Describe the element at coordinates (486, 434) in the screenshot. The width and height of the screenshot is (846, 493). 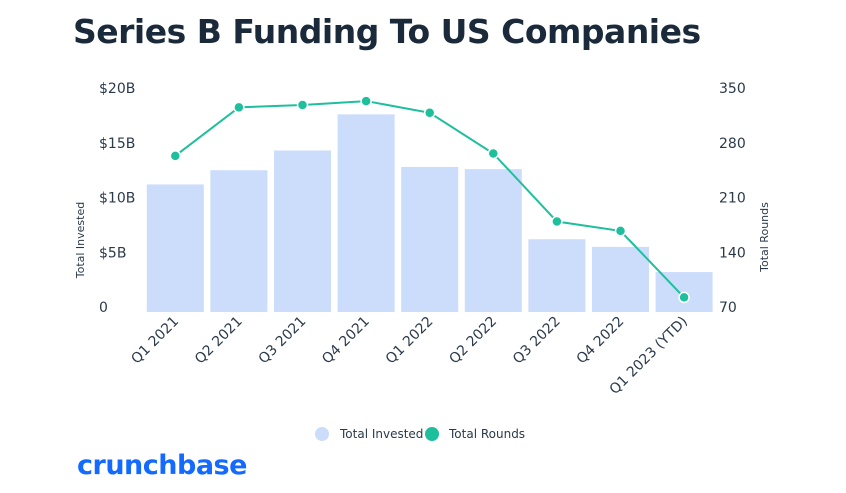
I see `legend-label-rounds: Total Rounds` at that location.